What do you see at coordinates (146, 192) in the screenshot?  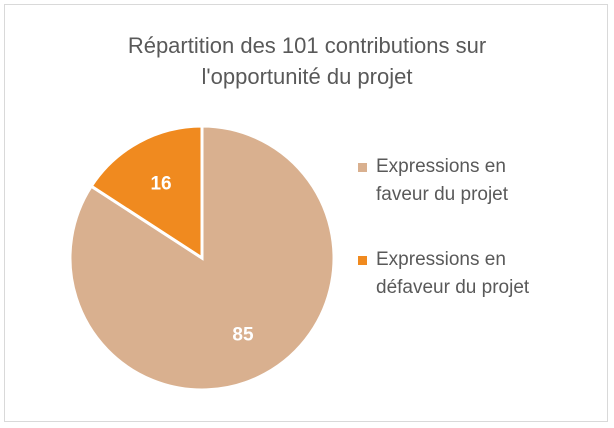 I see `pie-slice` at bounding box center [146, 192].